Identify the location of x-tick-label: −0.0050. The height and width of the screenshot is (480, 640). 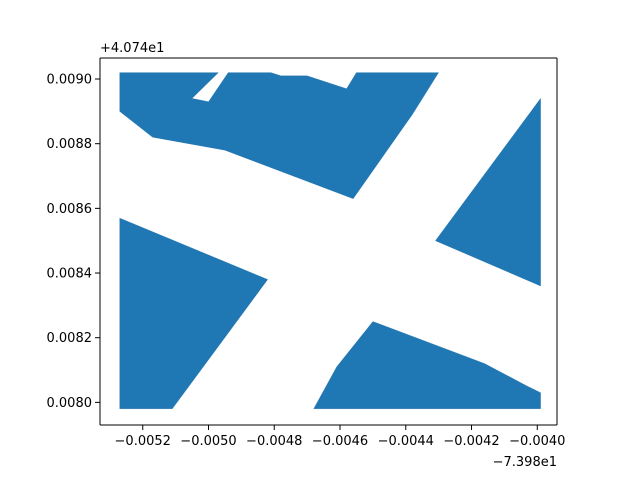
(208, 441).